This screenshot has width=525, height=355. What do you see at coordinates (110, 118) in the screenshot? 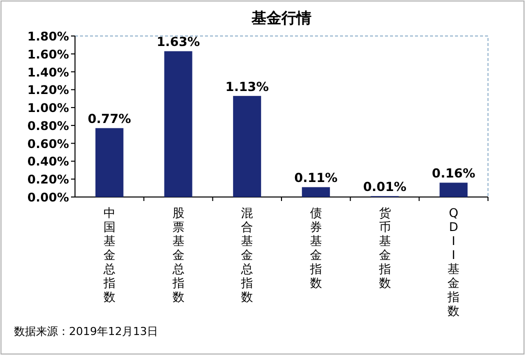
I see `data-label: 0.77%` at bounding box center [110, 118].